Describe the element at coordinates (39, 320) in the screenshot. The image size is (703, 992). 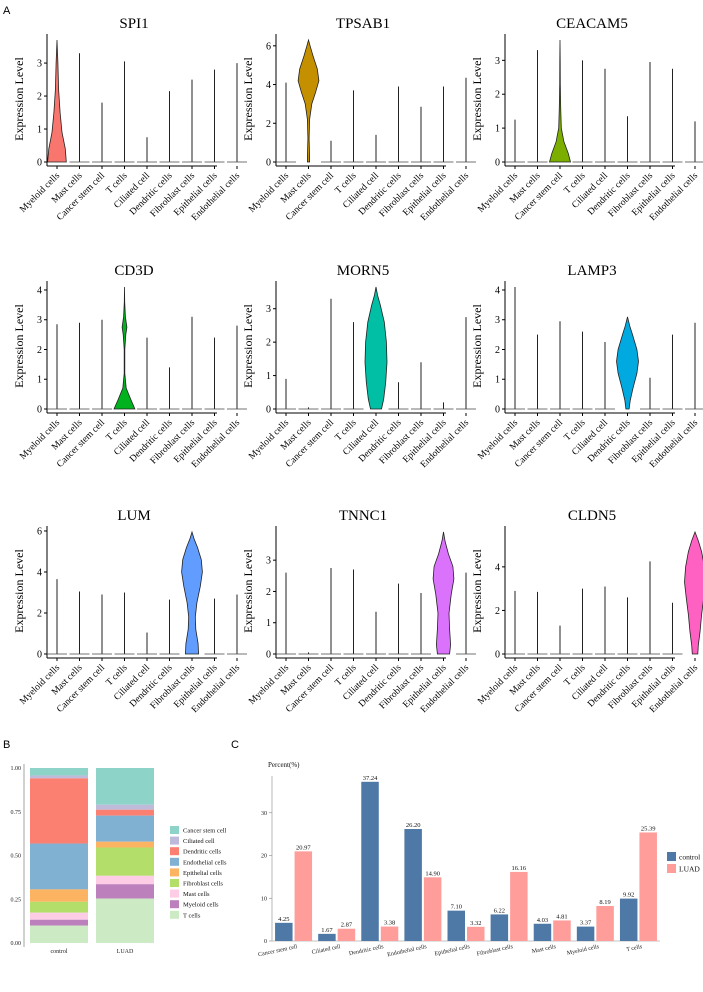
I see `y-tick-label-cd3d: 3` at that location.